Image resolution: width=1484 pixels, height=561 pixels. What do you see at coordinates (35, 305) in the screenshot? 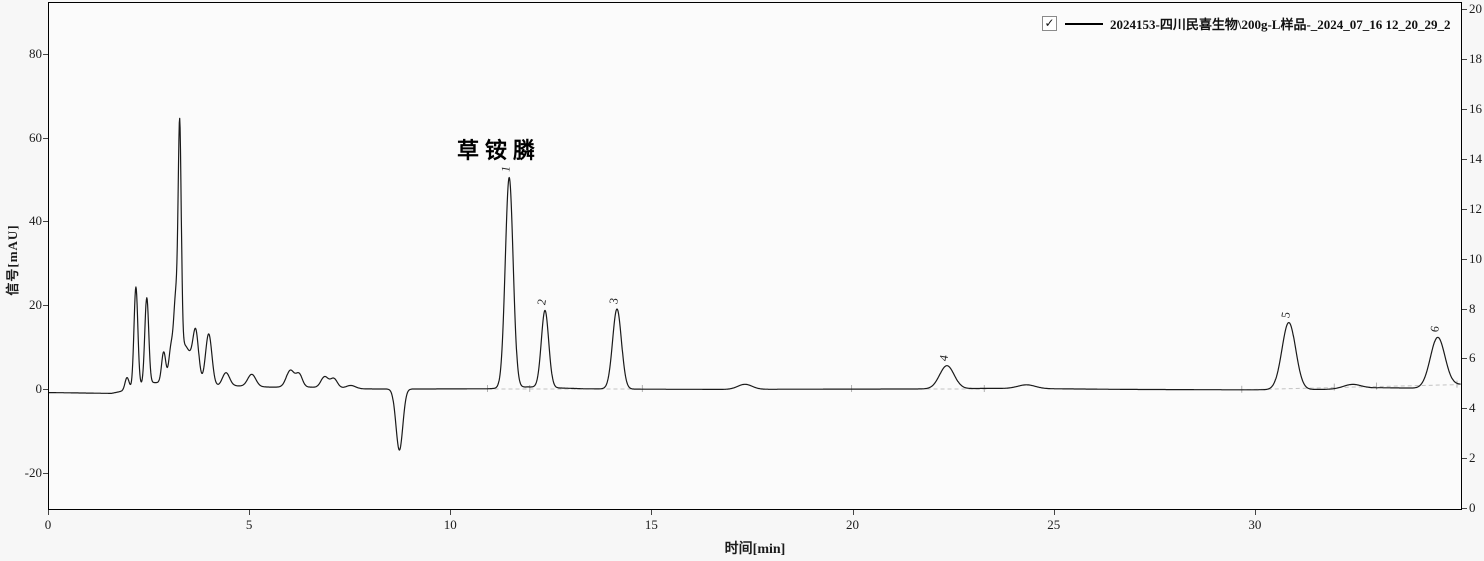
I see `y-left-tick-label: 20` at bounding box center [35, 305].